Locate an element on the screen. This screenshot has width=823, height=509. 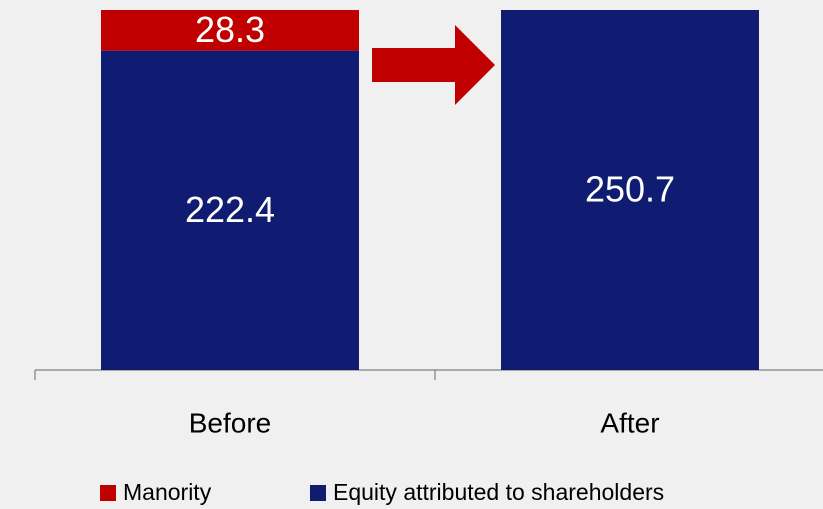
data-label: 222.4 is located at coordinates (230, 209).